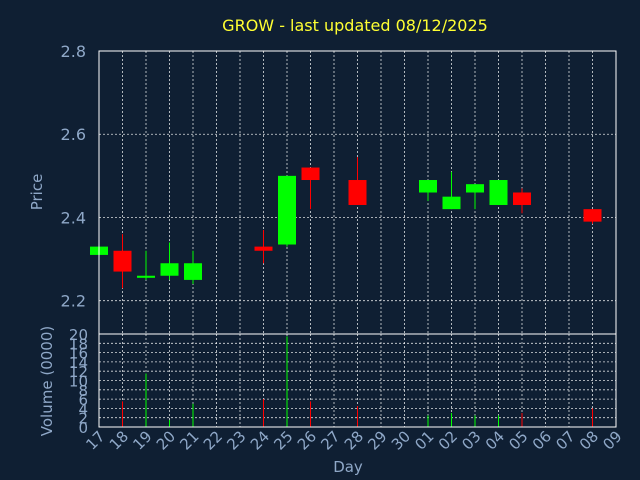 This screenshot has width=640, height=480. Describe the element at coordinates (518, 440) in the screenshot. I see `x-tick-label: 05` at that location.